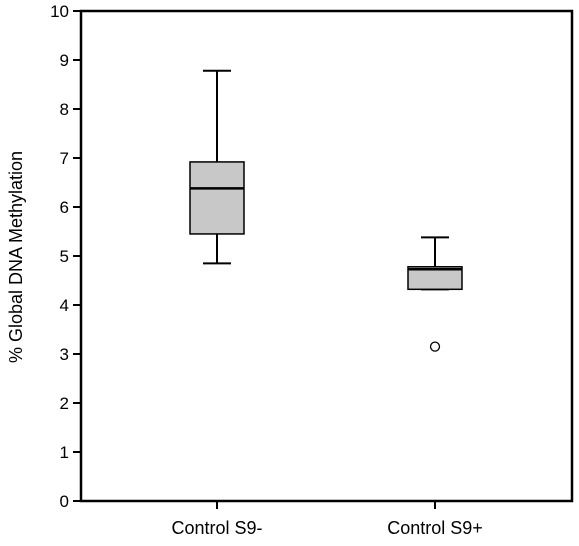 The height and width of the screenshot is (546, 579). Describe the element at coordinates (64, 501) in the screenshot. I see `y-tick-label: 0` at that location.